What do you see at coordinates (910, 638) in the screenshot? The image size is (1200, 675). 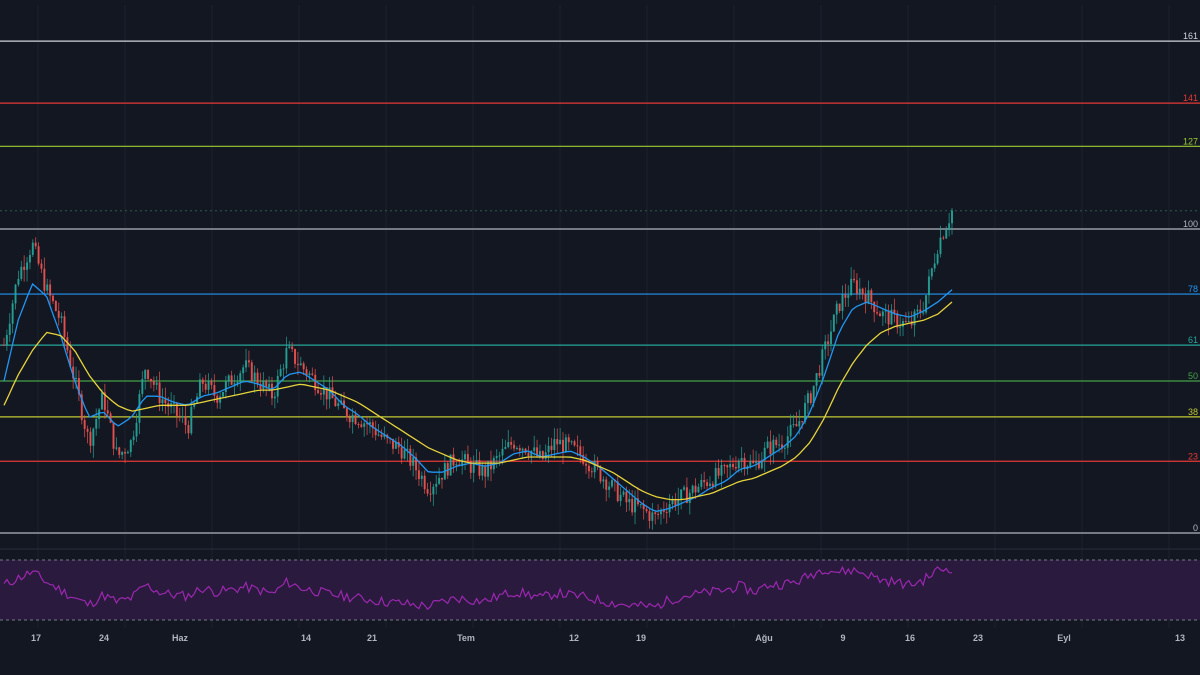 I see `time-axis-label: 16` at bounding box center [910, 638].